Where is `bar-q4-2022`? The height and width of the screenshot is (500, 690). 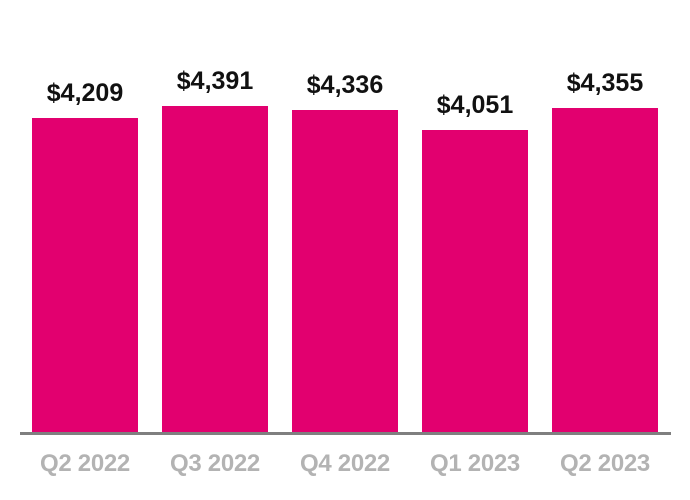 bar-q4-2022 is located at coordinates (345, 271).